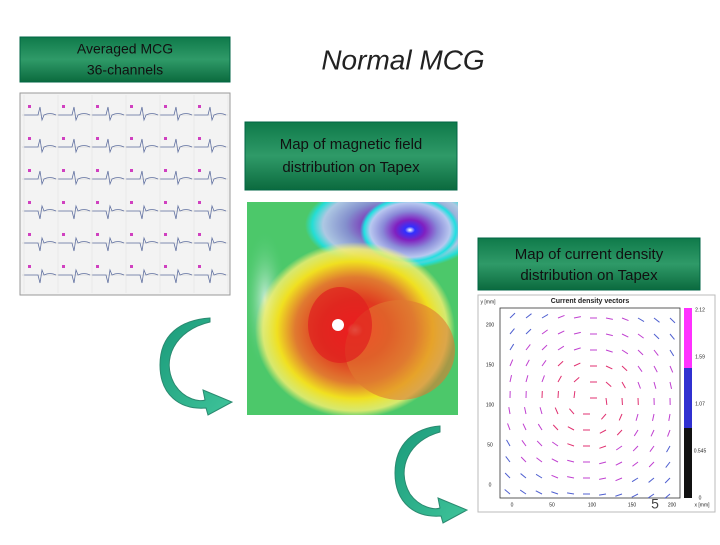 The width and height of the screenshot is (720, 545). I want to click on x-tick-label: 50, so click(552, 505).